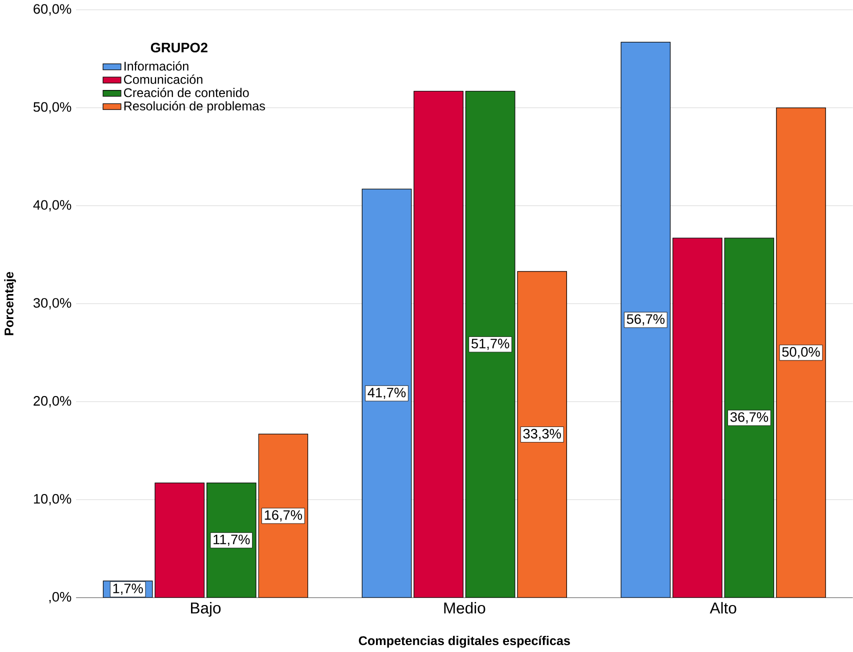  Describe the element at coordinates (53, 10) in the screenshot. I see `y-tick-label: 60,0%` at that location.